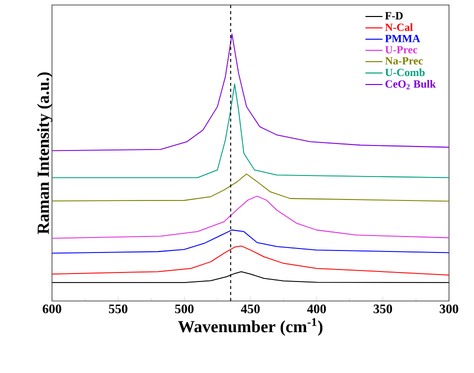 This screenshot has width=474, height=373. I want to click on x-tick-label: 500, so click(184, 309).